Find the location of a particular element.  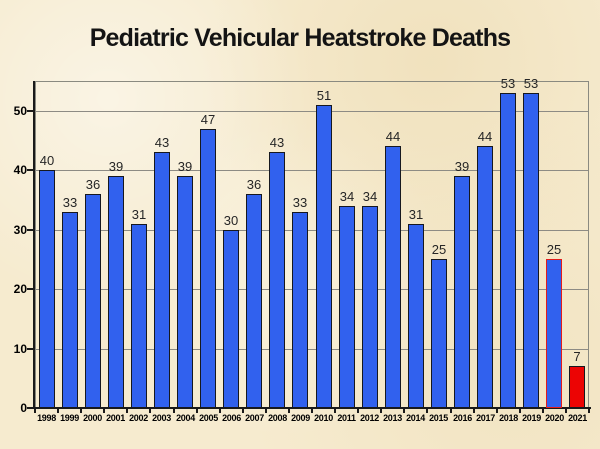

x-axis-tick-label-2003: 2003 is located at coordinates (161, 418).